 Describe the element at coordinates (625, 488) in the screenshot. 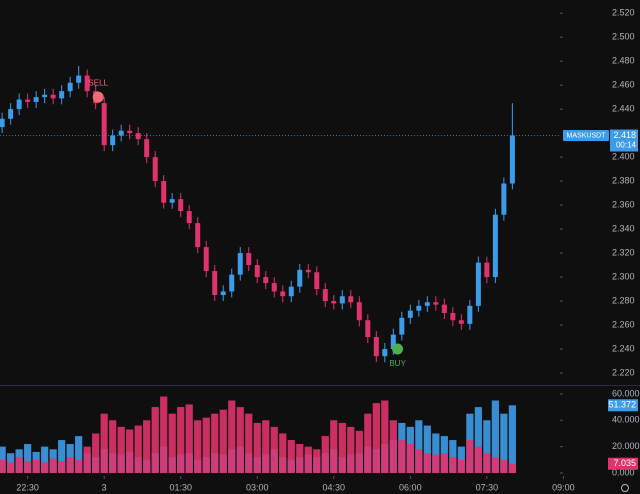

I see `settings-icon` at that location.